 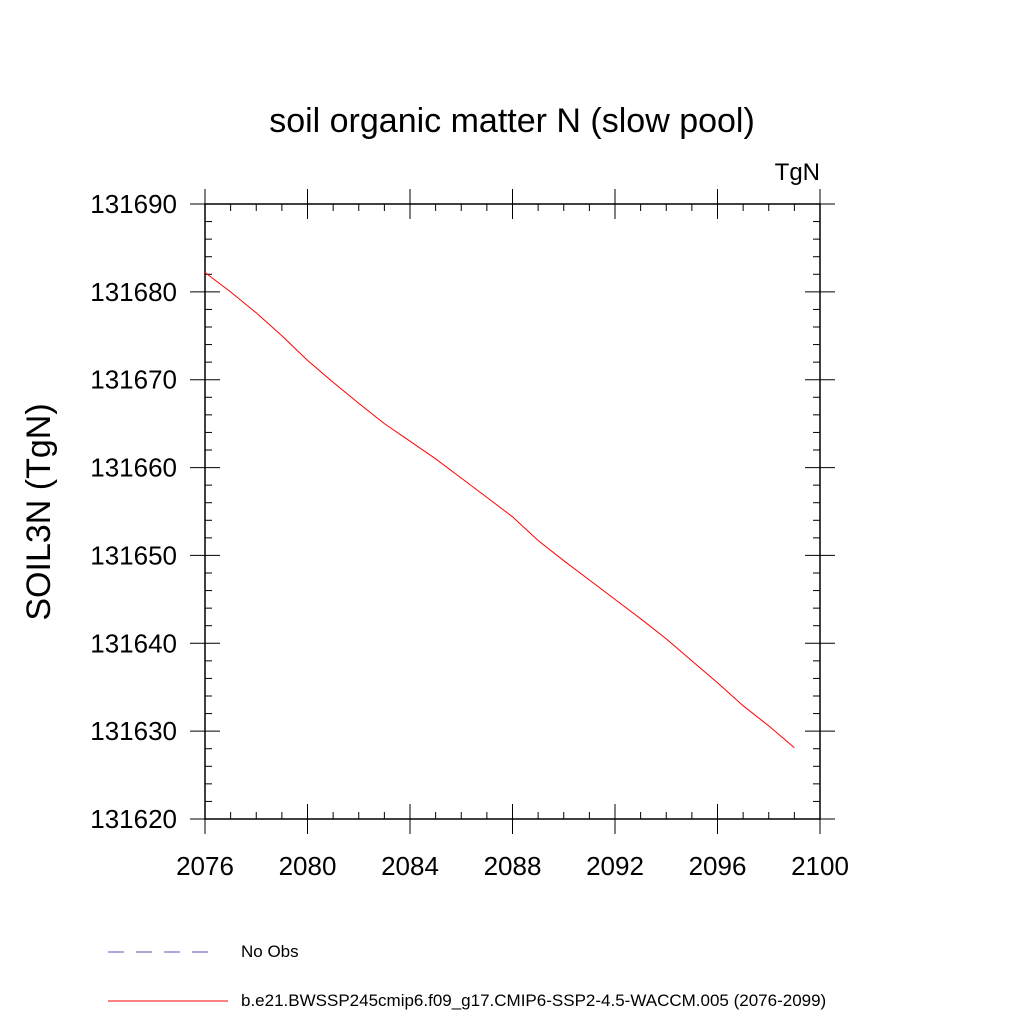 I want to click on chart-title: soil organic matter N (slow pool), so click(x=512, y=121).